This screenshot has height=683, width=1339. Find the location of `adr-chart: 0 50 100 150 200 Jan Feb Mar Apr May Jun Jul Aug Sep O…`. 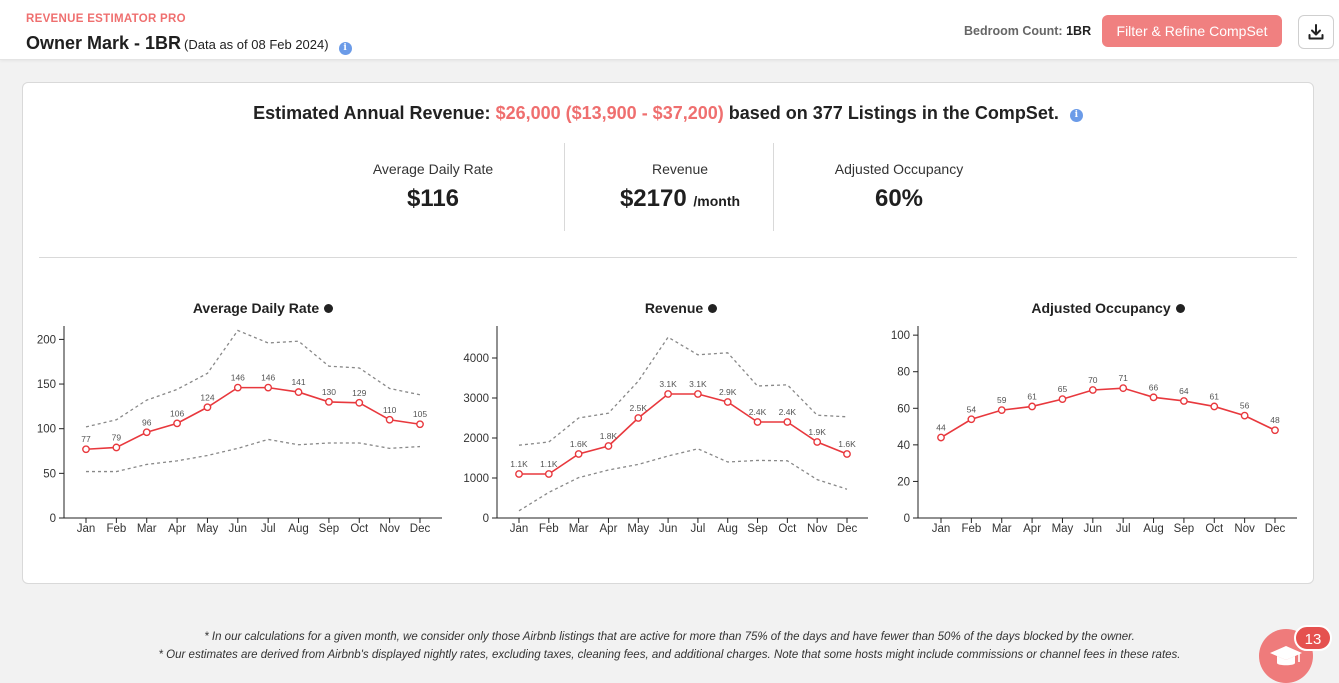

adr-chart: 0 50 100 150 200 Jan Feb Mar Apr May Jun Jul Aug Sep O… is located at coordinates (239, 430).